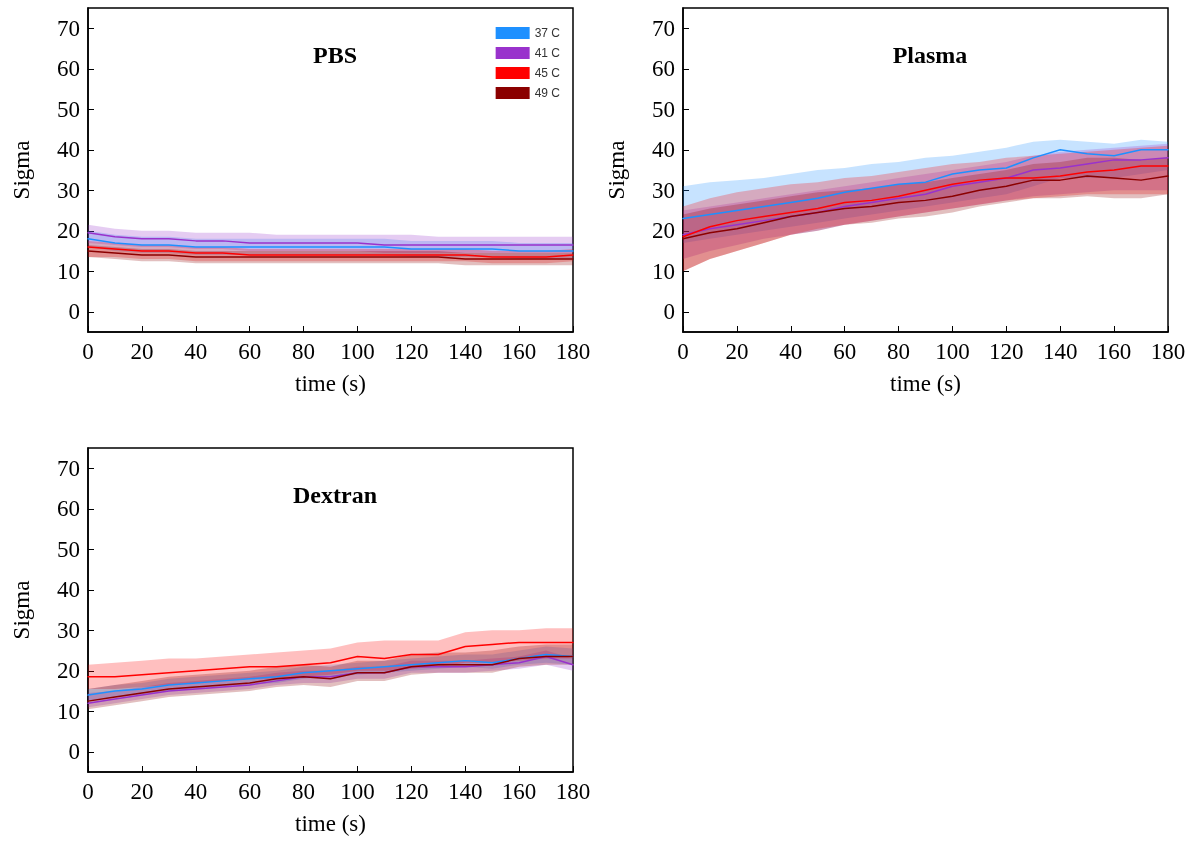 This screenshot has width=1190, height=844. What do you see at coordinates (547, 93) in the screenshot?
I see `legend-label: 49 C` at bounding box center [547, 93].